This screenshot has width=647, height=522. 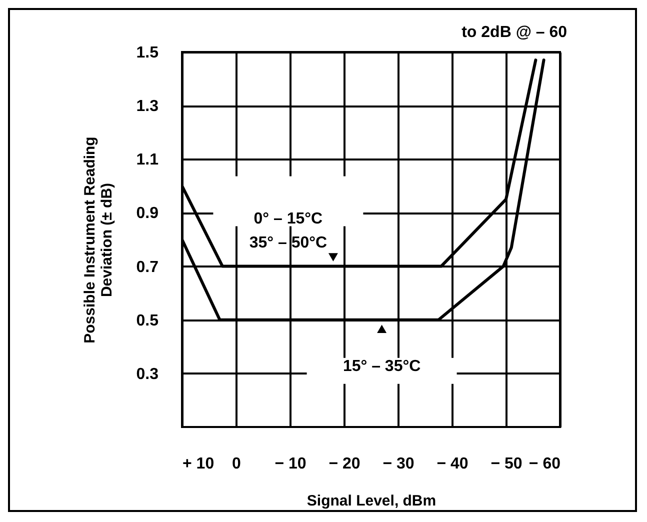 I want to click on annotation: 0° – 15°C 35° – 50°C, so click(x=288, y=231).